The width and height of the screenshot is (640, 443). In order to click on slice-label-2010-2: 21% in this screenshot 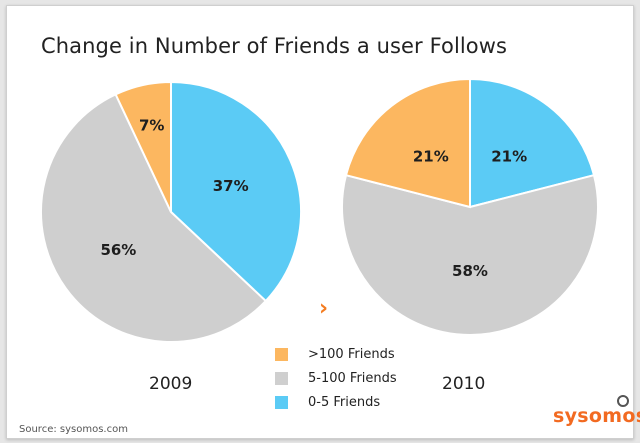, I will do `click(431, 156)`.